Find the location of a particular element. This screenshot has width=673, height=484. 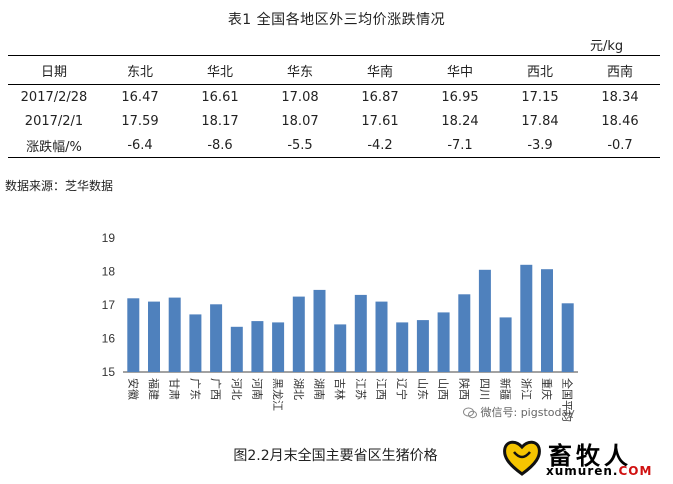

header-central: 华中 is located at coordinates (460, 70).